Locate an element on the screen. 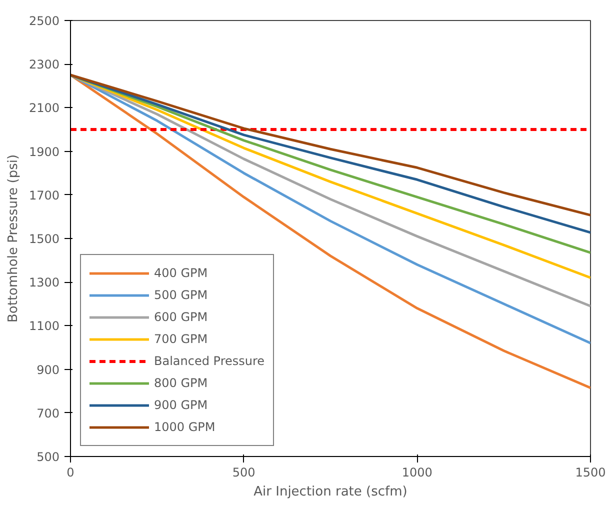 The image size is (610, 516). legend-label: 800 GPM is located at coordinates (181, 383).